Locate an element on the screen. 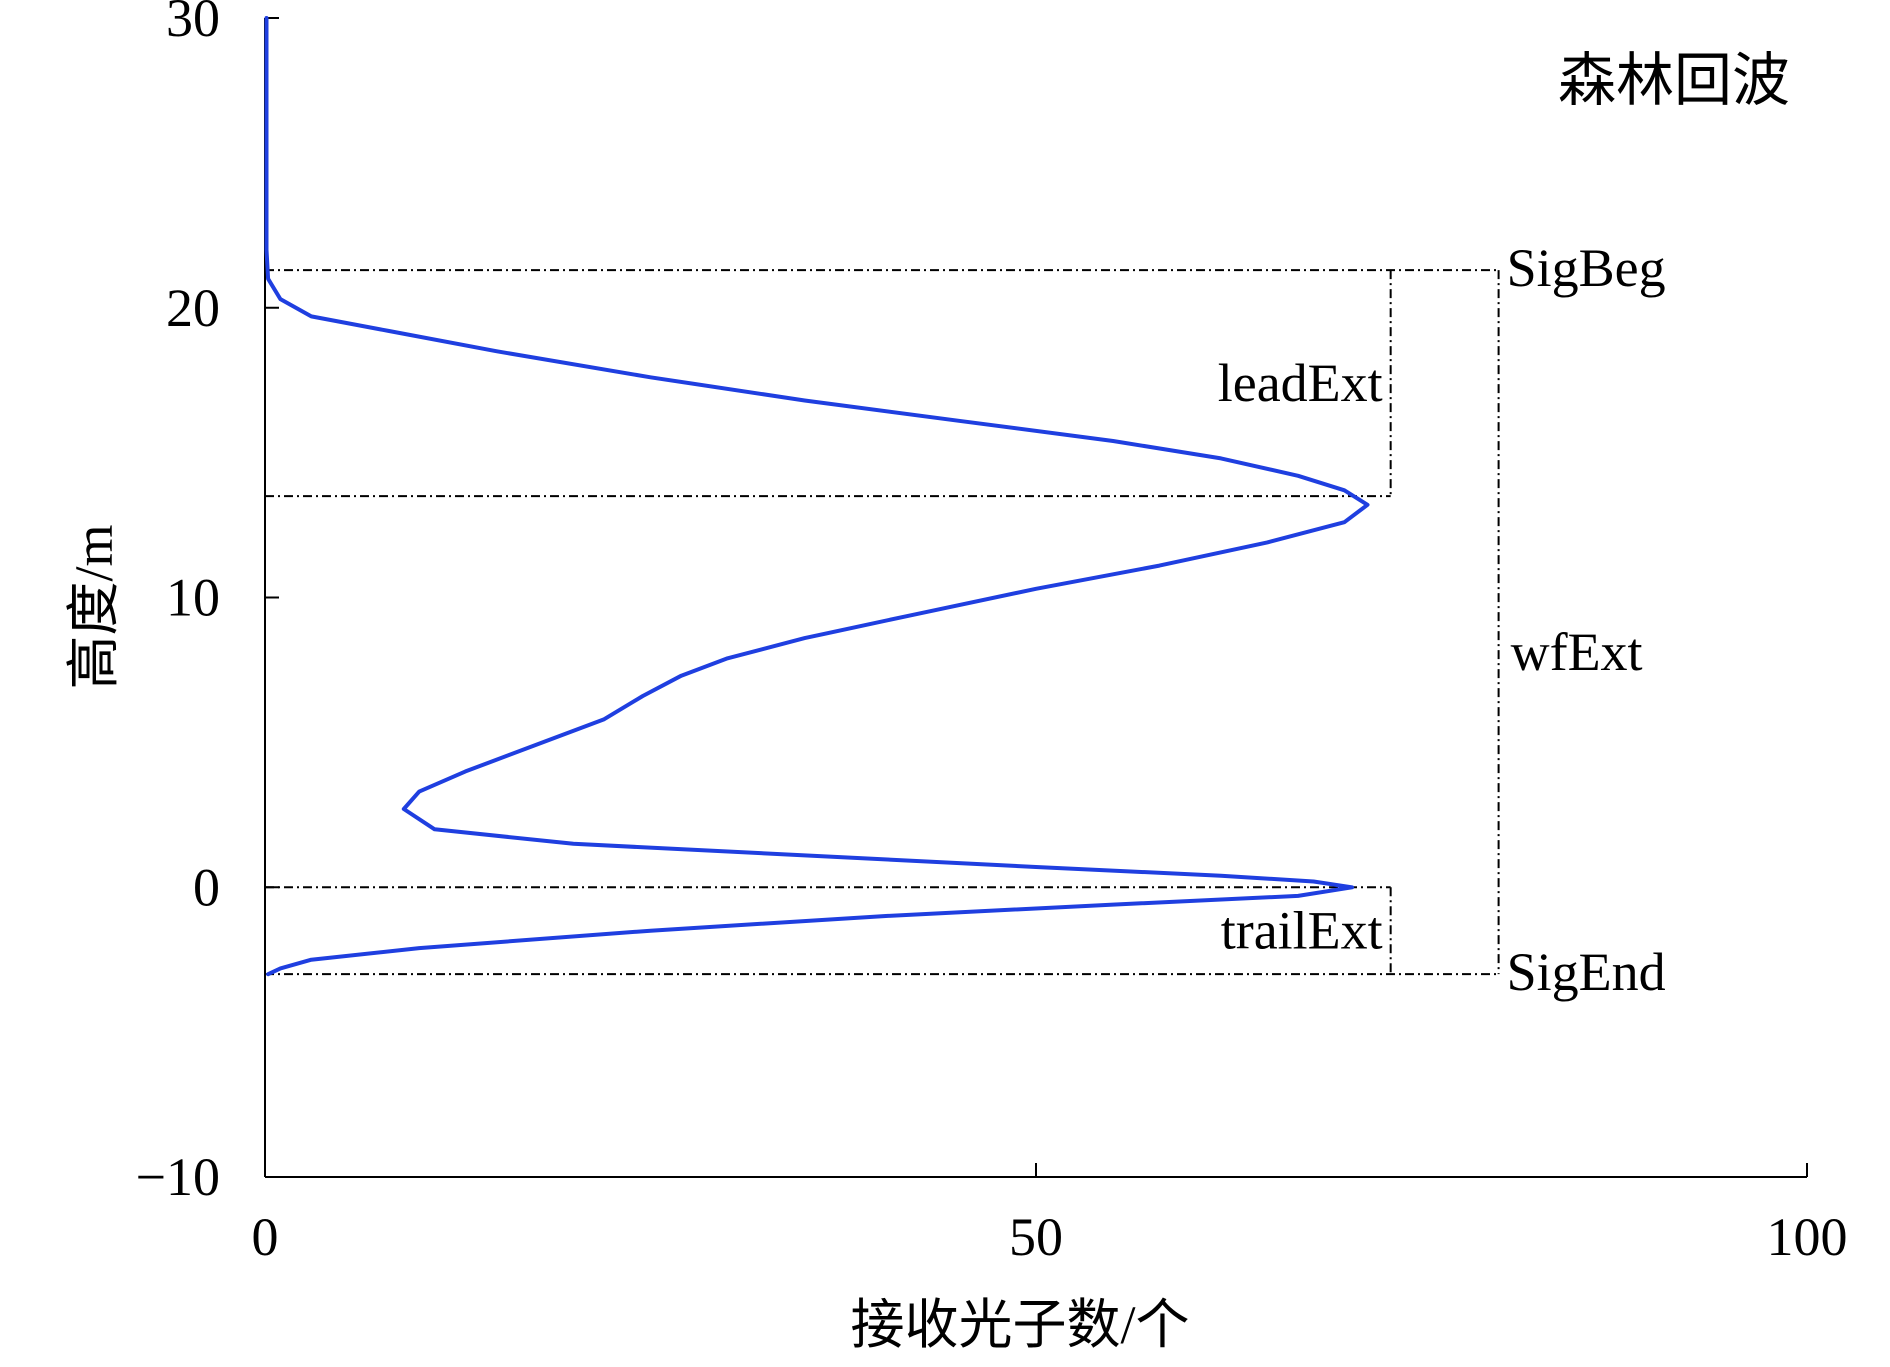 Image resolution: width=1890 pixels, height=1367 pixels. y-tick-label: 30 is located at coordinates (193, 24).